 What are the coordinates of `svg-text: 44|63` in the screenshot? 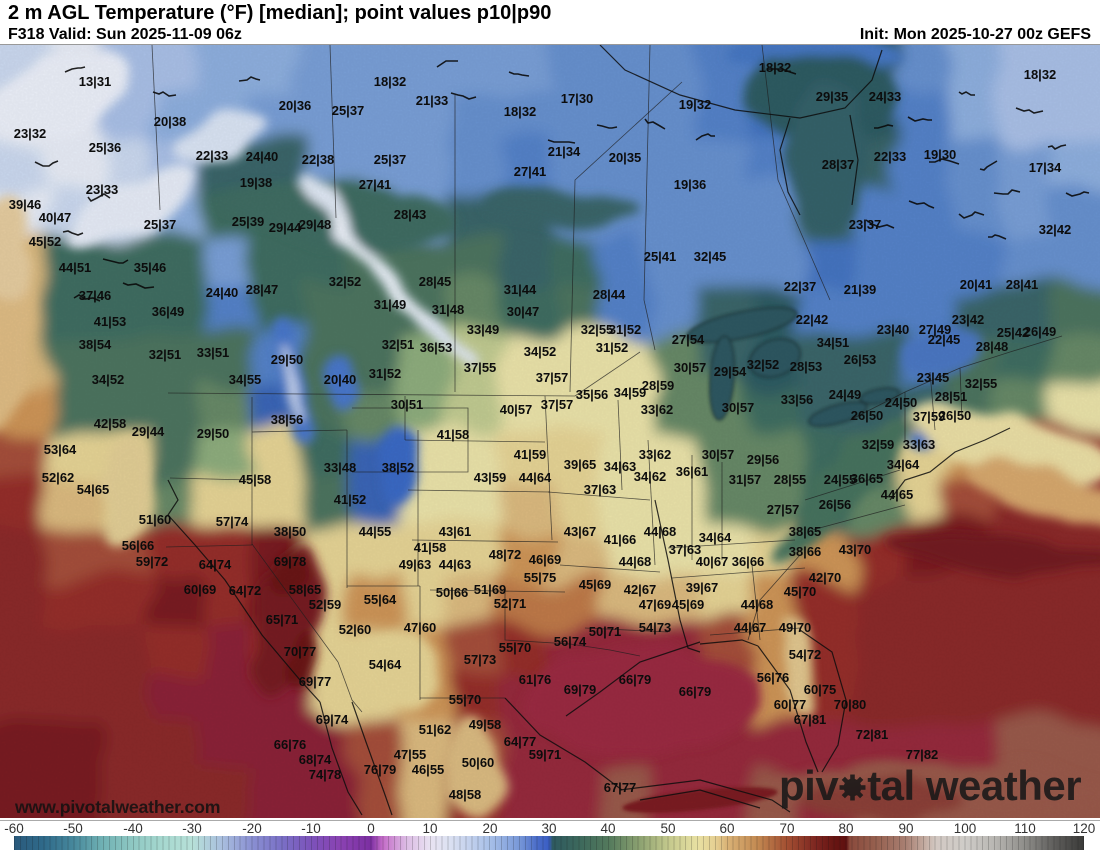 It's located at (455, 564).